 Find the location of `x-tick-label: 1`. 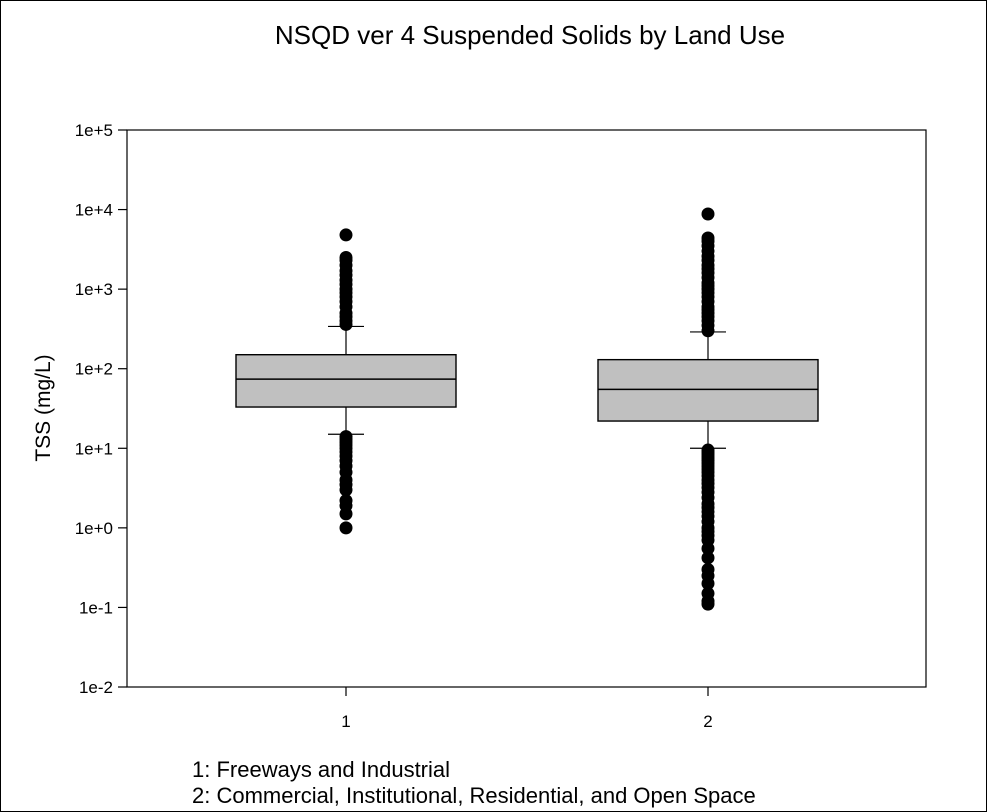

x-tick-label: 1 is located at coordinates (345, 721).